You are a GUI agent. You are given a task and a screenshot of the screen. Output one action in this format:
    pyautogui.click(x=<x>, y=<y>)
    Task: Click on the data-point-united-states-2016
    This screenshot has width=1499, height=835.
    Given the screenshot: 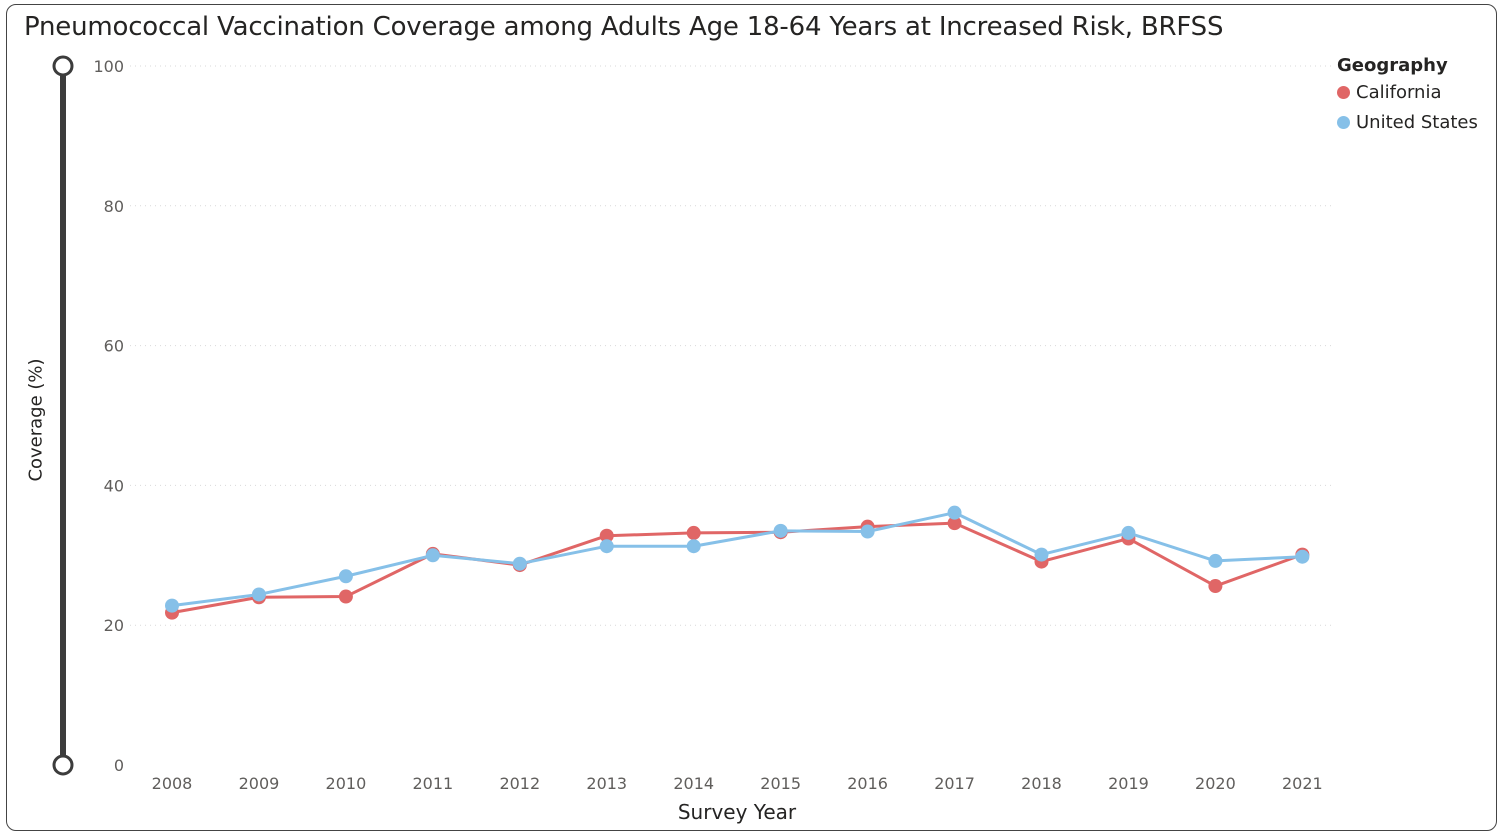 What is the action you would take?
    pyautogui.click(x=867, y=531)
    